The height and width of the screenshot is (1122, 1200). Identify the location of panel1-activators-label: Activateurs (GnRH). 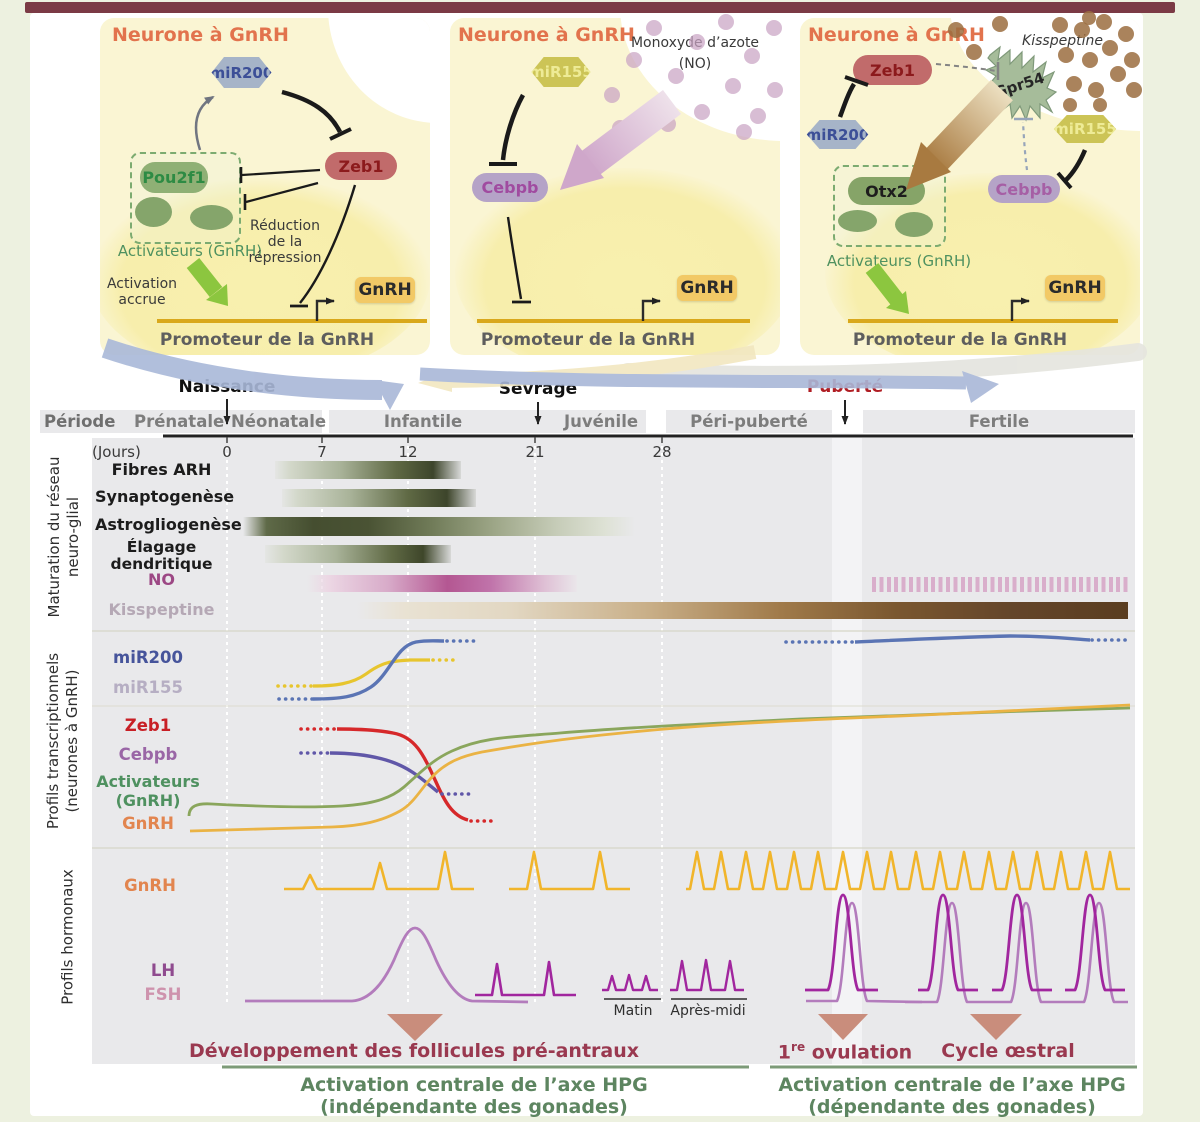
(190, 251).